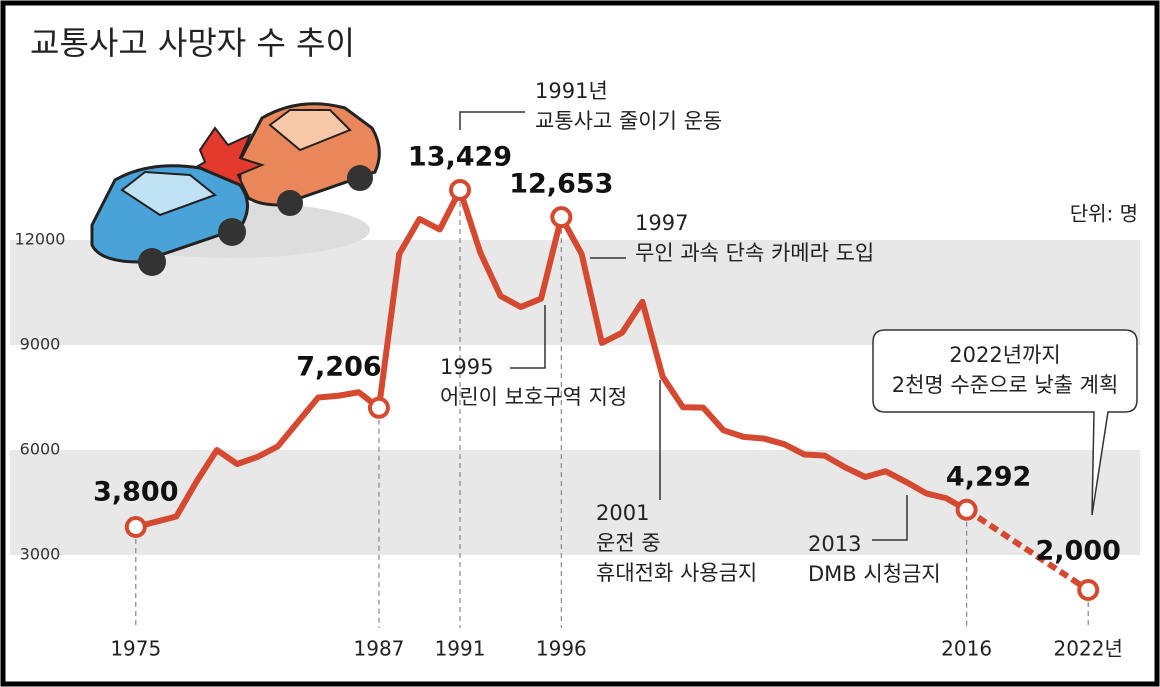 This screenshot has width=1160, height=687. What do you see at coordinates (460, 649) in the screenshot?
I see `x-tick-label: 1991` at bounding box center [460, 649].